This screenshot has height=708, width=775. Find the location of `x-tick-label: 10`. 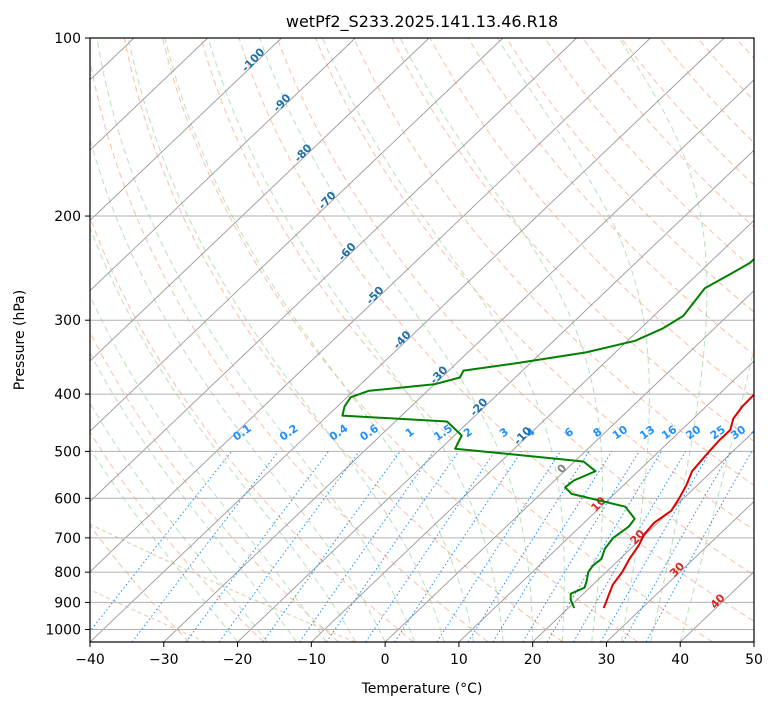

x-tick-label: 10 is located at coordinates (459, 660).